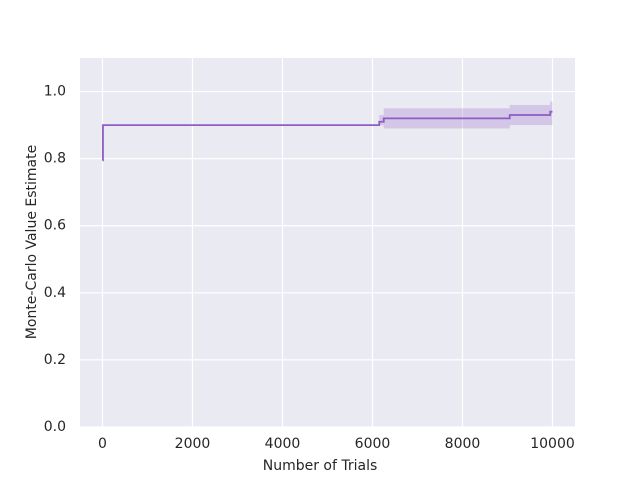  What do you see at coordinates (283, 444) in the screenshot?
I see `x-tick-label: 4000` at bounding box center [283, 444].